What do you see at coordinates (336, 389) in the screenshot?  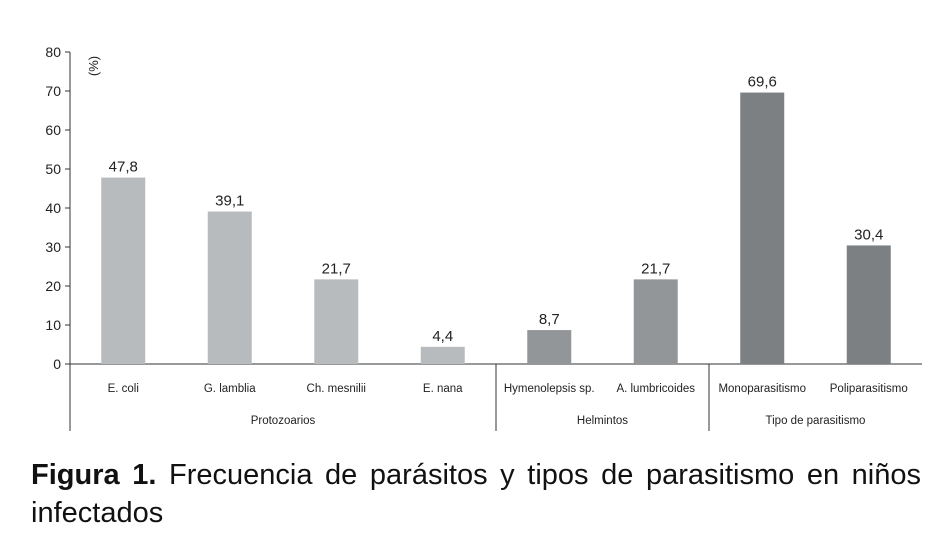 I see `x-tick-label: Ch. mesnilii` at bounding box center [336, 389].